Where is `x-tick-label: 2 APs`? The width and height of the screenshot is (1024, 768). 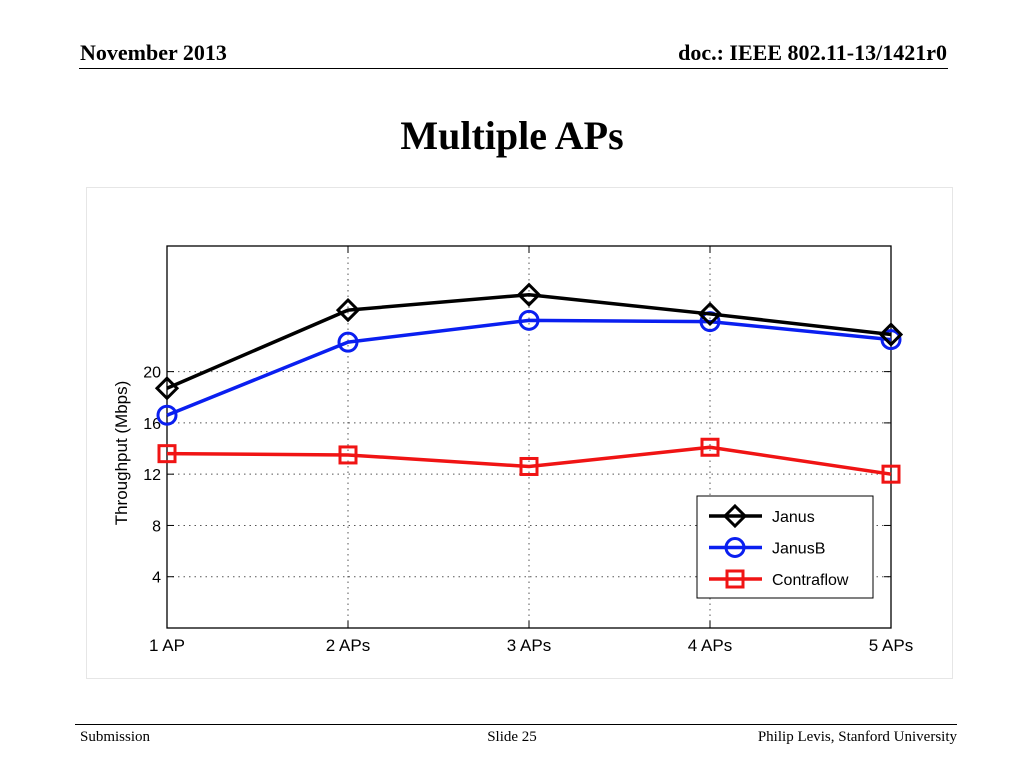
x-tick-label: 2 APs is located at coordinates (348, 645).